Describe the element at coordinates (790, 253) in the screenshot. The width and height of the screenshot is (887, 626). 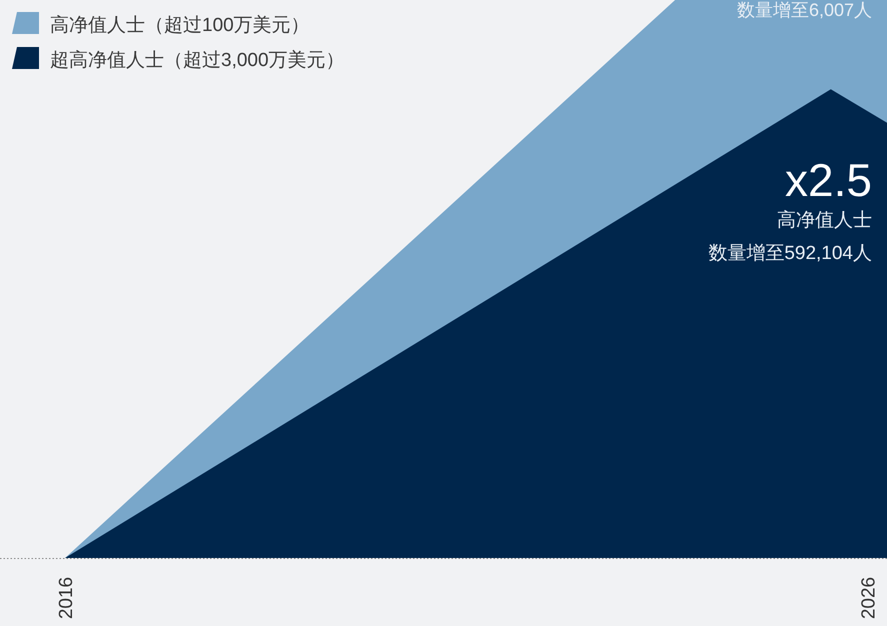
I see `annotation: 数量增至592,104人` at that location.